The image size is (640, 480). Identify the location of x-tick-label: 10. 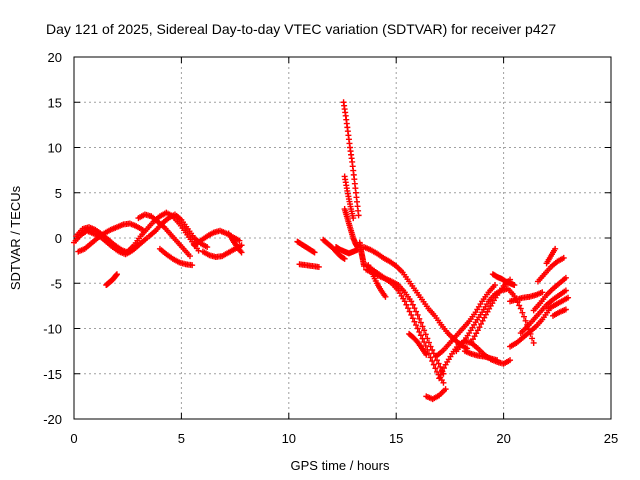
(289, 438).